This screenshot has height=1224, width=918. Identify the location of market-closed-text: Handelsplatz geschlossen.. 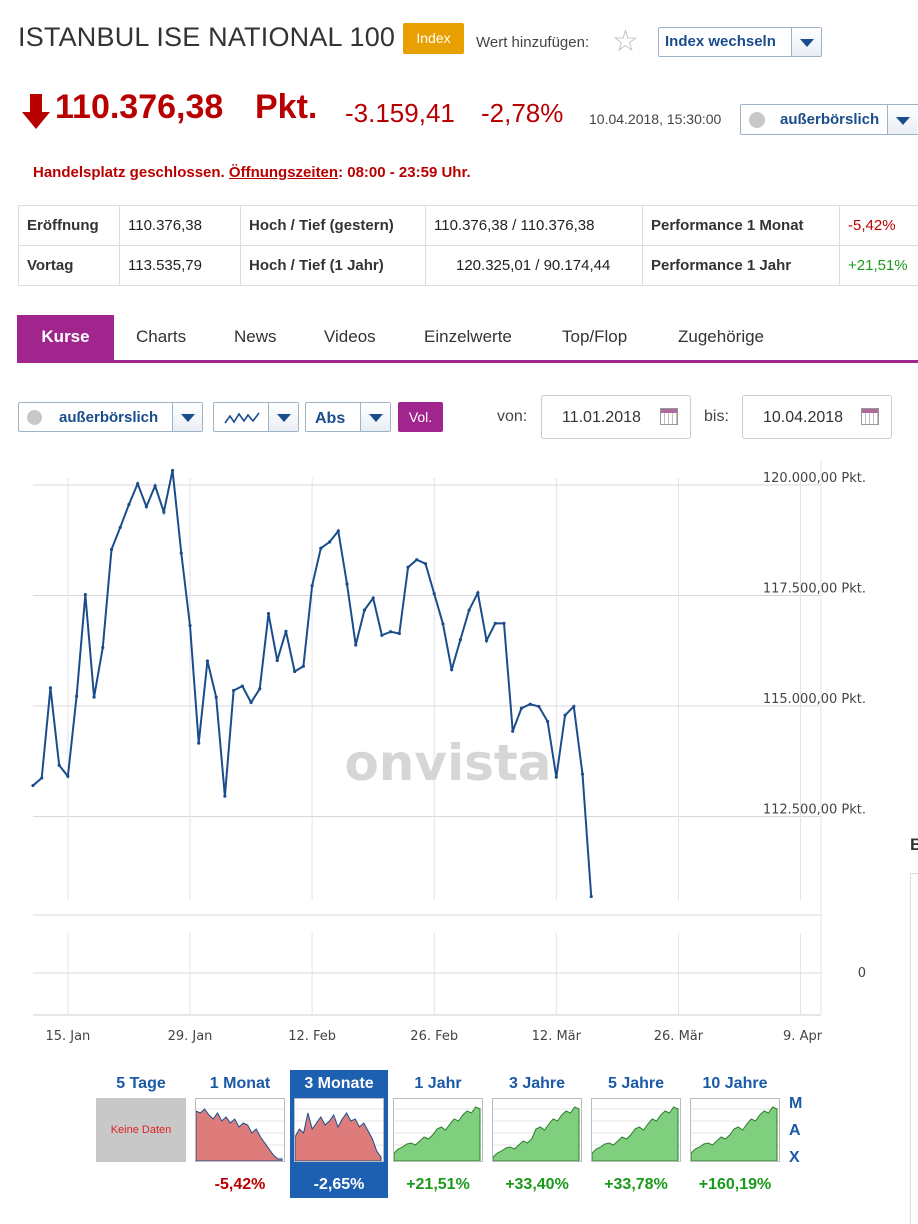
(129, 172).